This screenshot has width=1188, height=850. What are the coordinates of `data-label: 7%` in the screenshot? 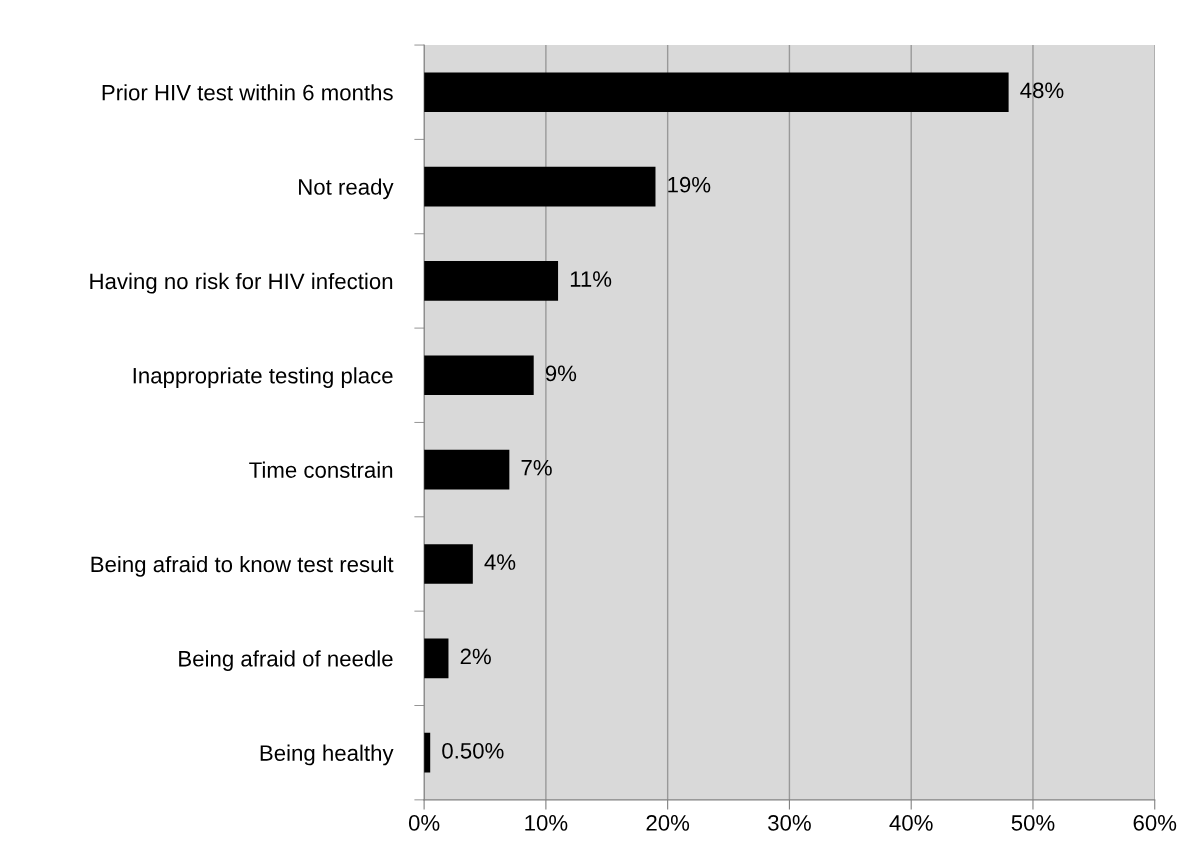 It's located at (536, 467).